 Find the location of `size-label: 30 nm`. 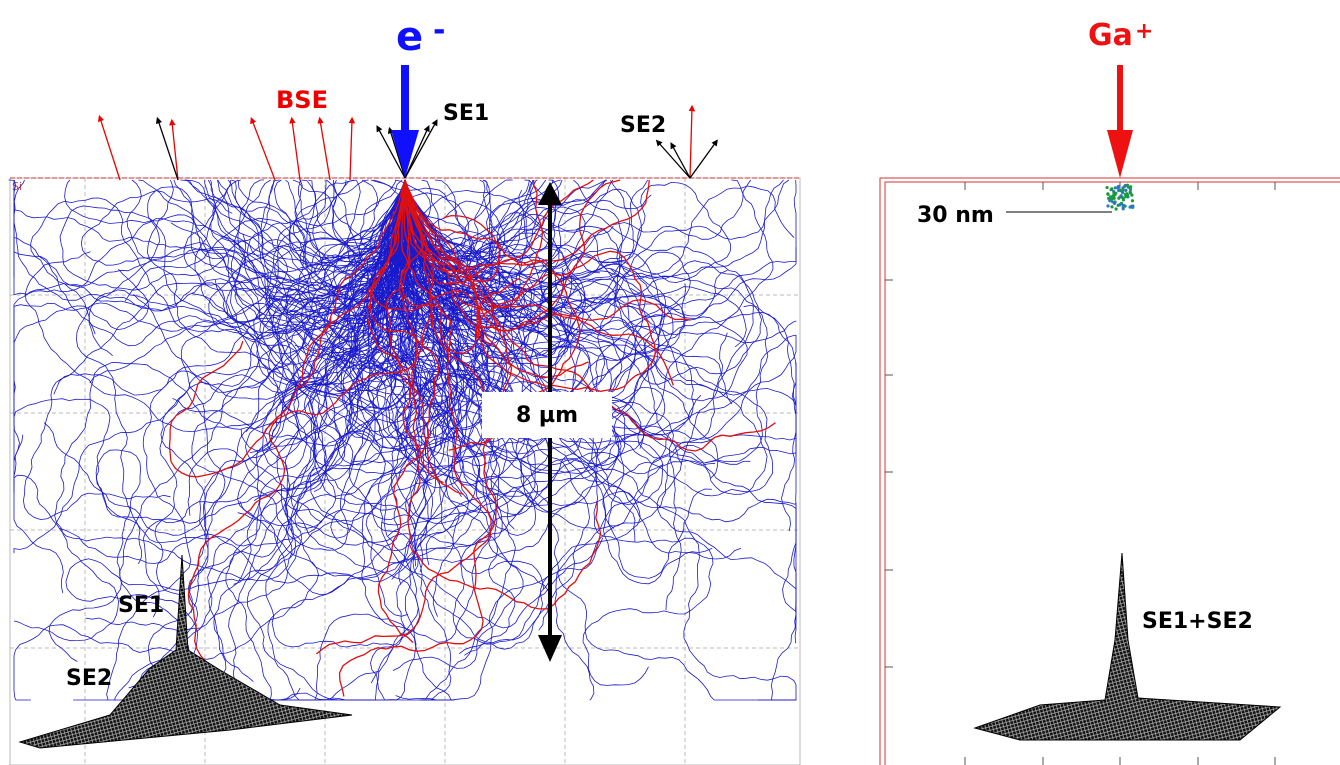

size-label: 30 nm is located at coordinates (955, 215).